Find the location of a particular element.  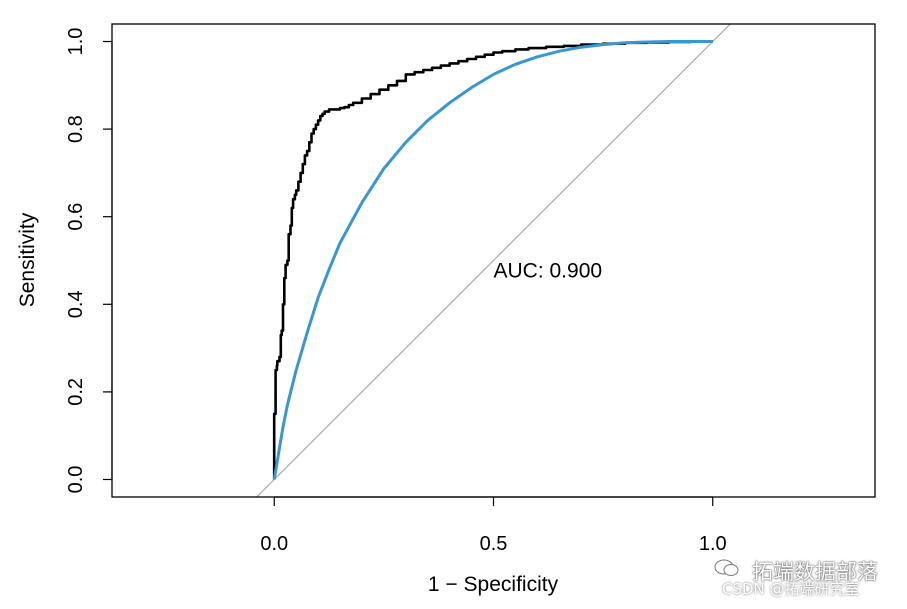

x-axis: 0.0 0.5 1.0 is located at coordinates (493, 525).